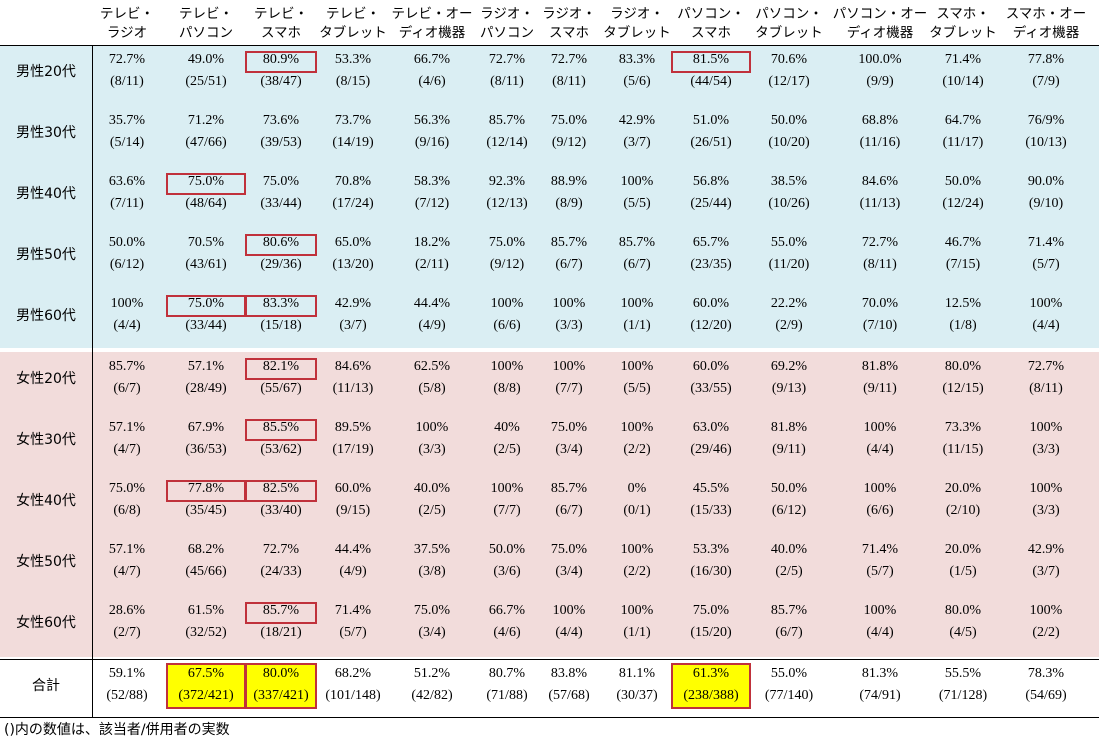 This screenshot has width=1099, height=746. I want to click on column-header-line: スマホ, so click(569, 33).